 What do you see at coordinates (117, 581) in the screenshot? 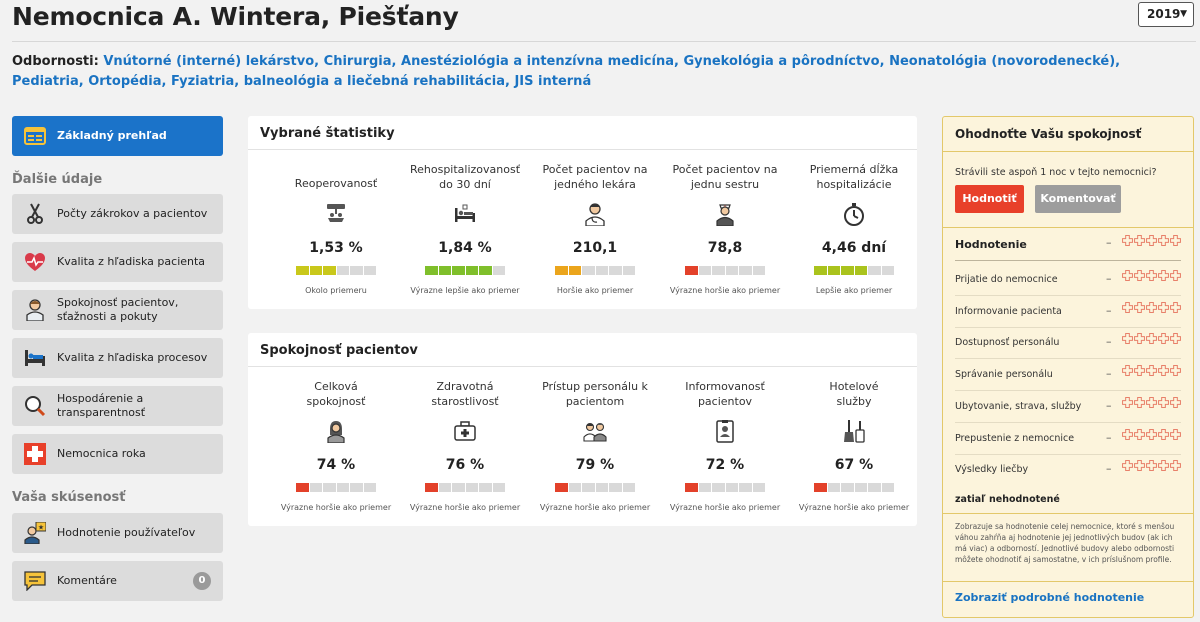
I see `sidebar-item-comments: Komentáre 0` at bounding box center [117, 581].